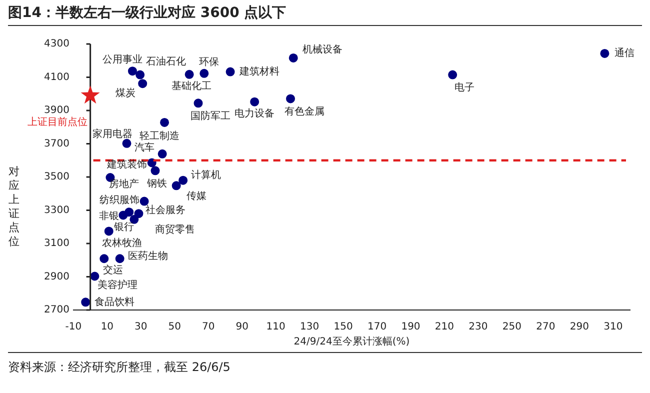 The width and height of the screenshot is (650, 393). Describe the element at coordinates (124, 184) in the screenshot. I see `annotation: 房地产` at that location.